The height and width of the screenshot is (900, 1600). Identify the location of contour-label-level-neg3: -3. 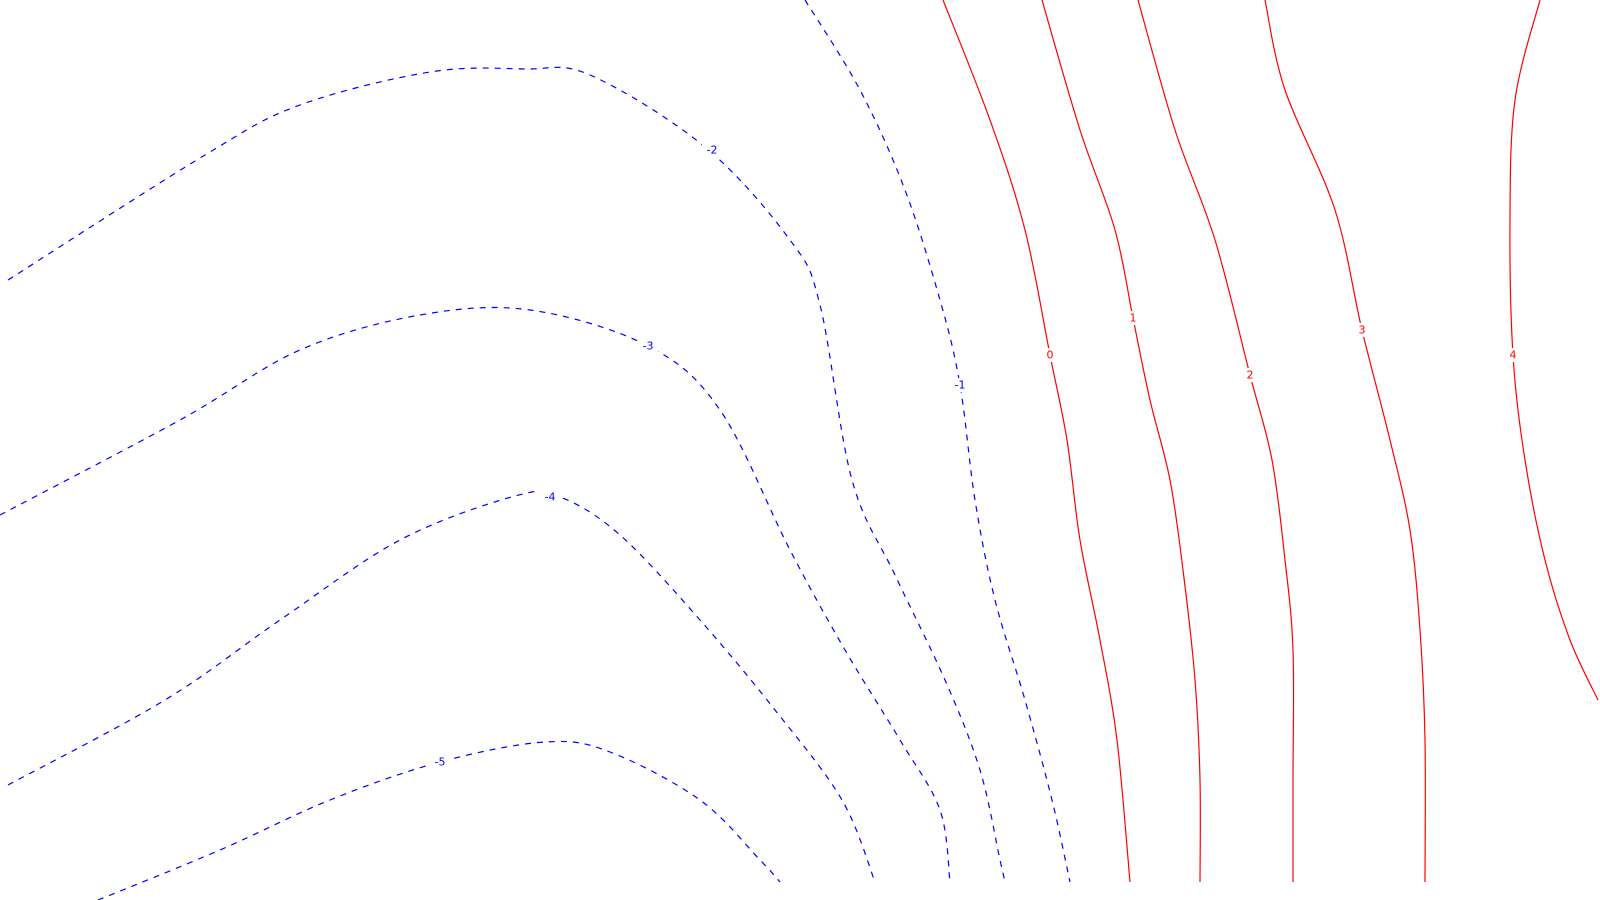
(648, 346).